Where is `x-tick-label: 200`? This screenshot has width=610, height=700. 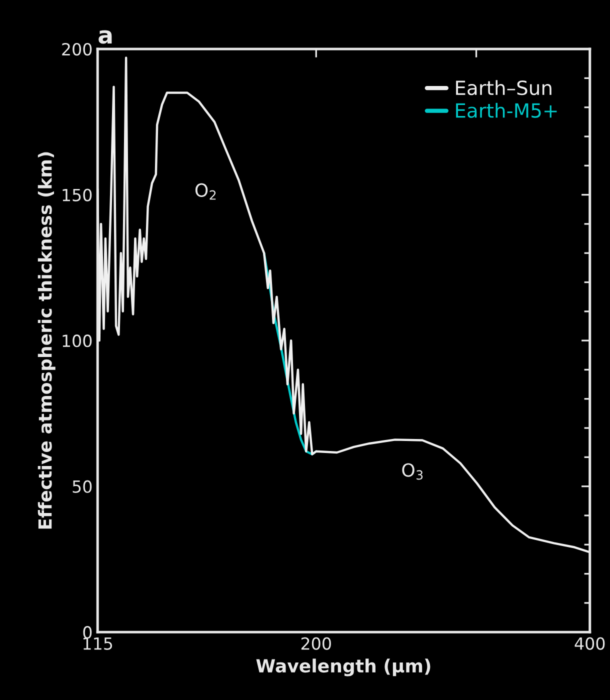 x-tick-label: 200 is located at coordinates (316, 643).